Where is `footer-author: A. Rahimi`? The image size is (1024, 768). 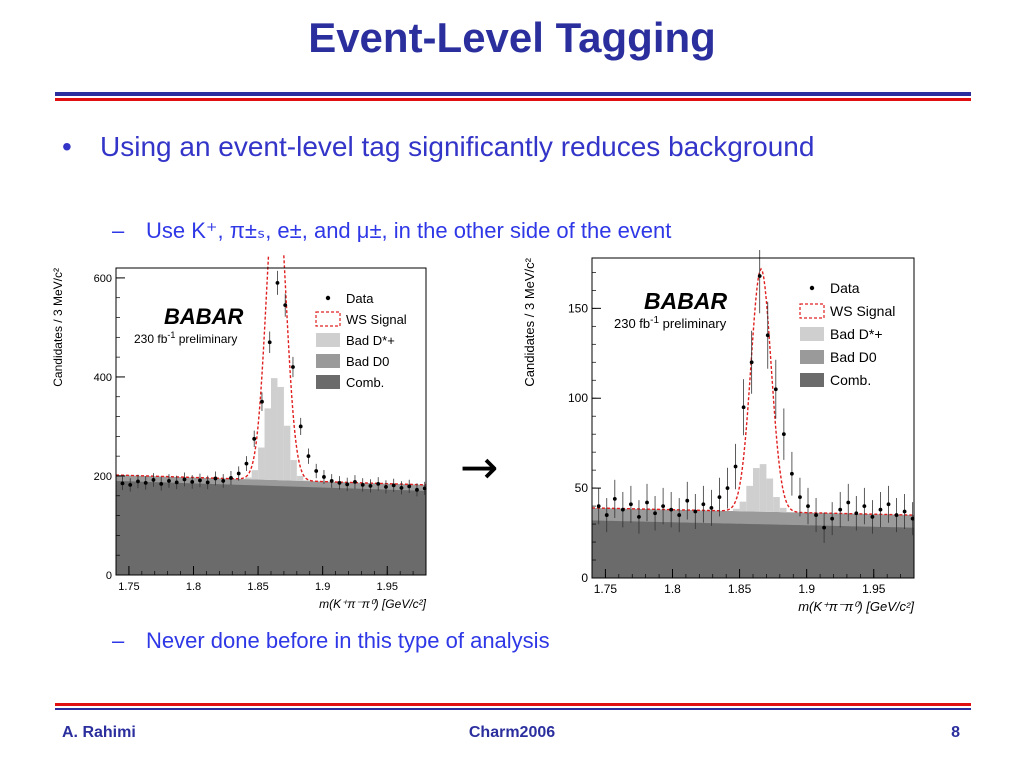 footer-author: A. Rahimi is located at coordinates (99, 732).